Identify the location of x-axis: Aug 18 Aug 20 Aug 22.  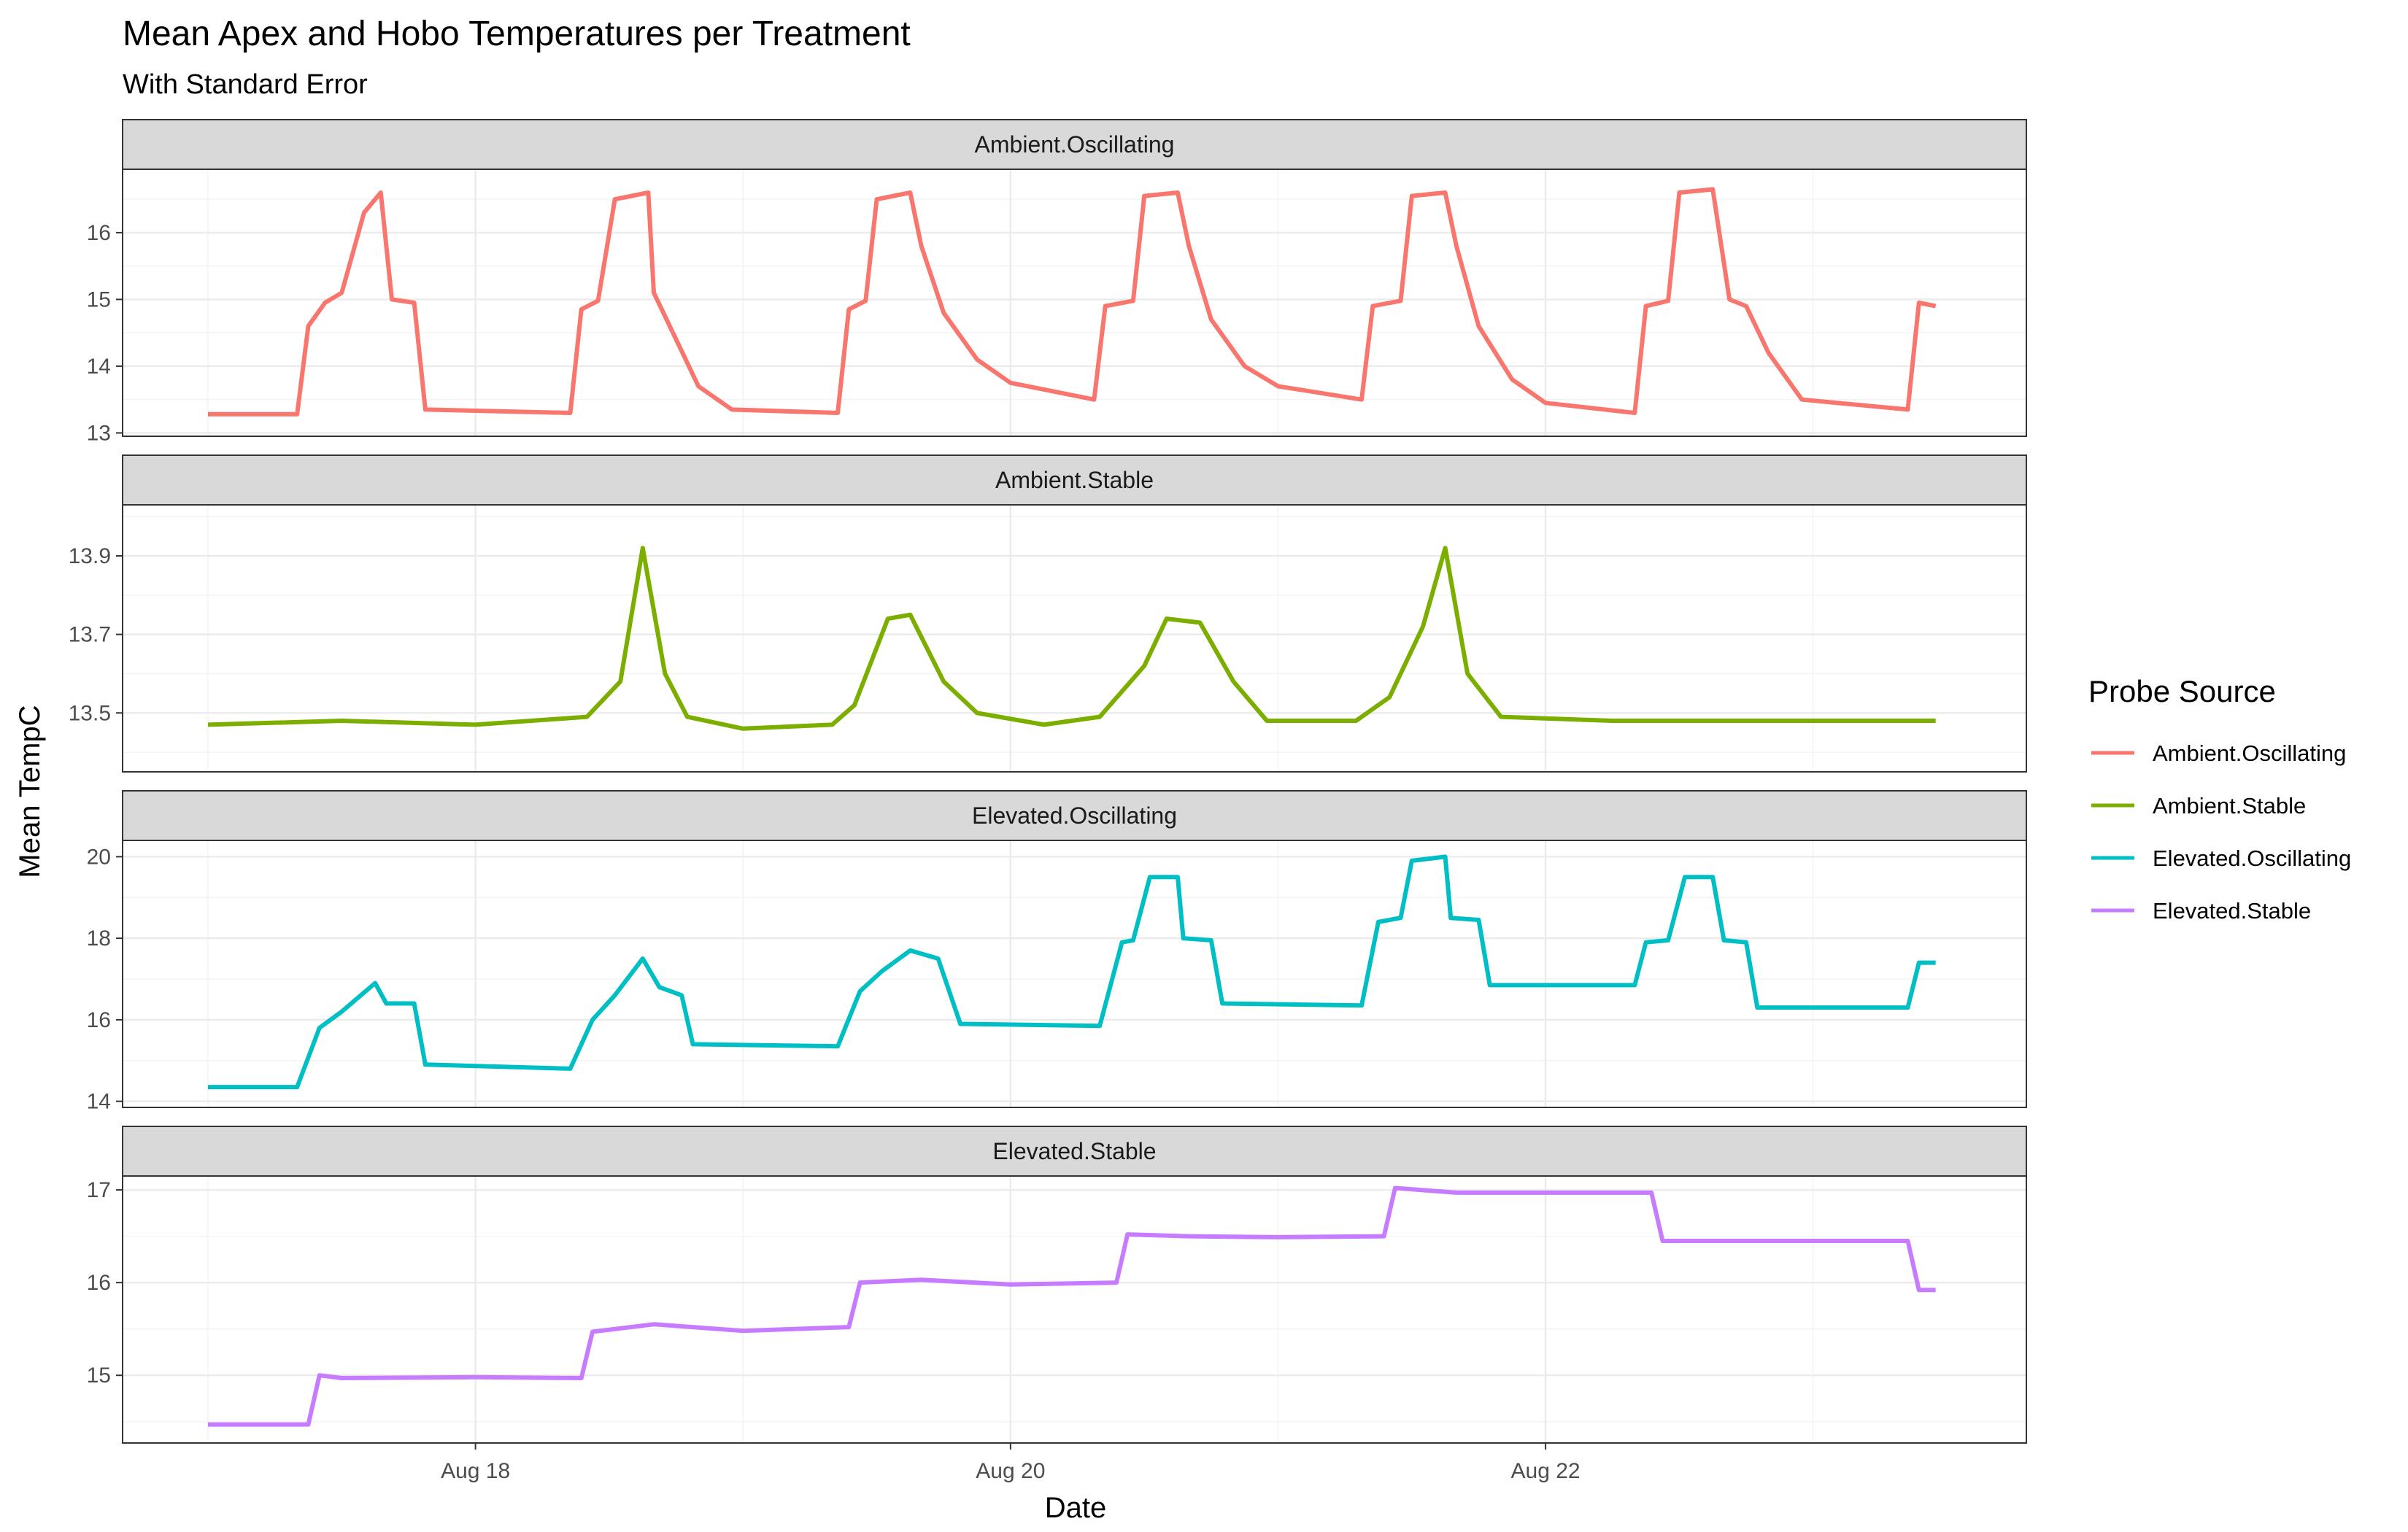
(1011, 1463).